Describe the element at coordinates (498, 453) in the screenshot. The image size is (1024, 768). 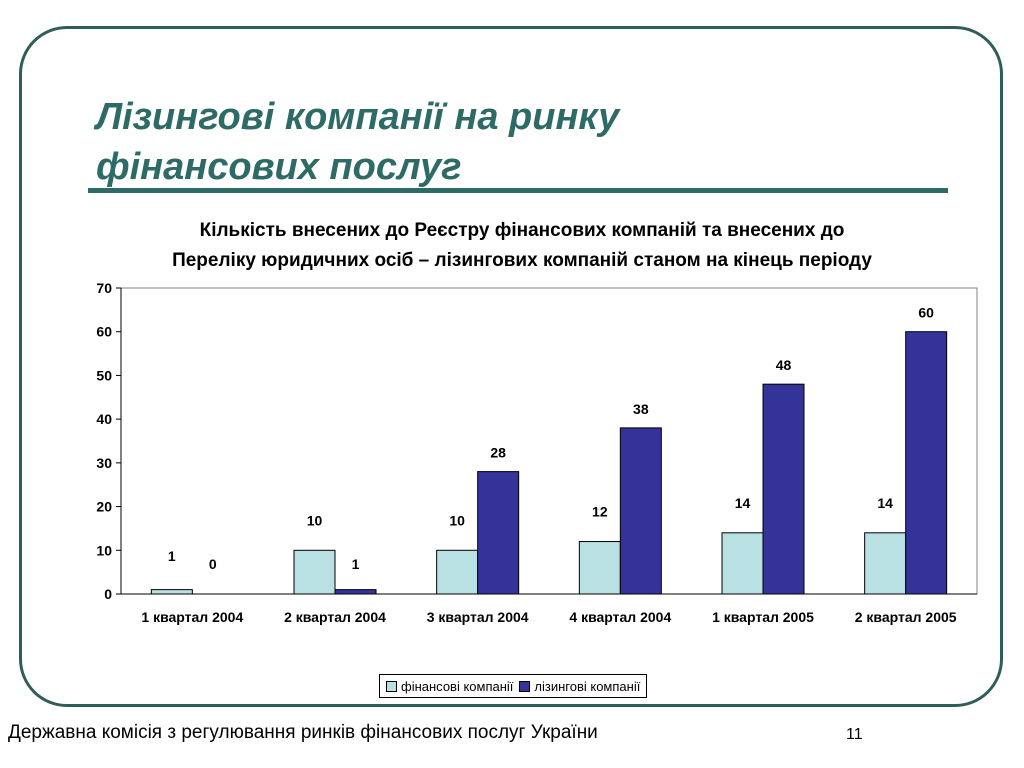
I see `data-label: 28` at that location.